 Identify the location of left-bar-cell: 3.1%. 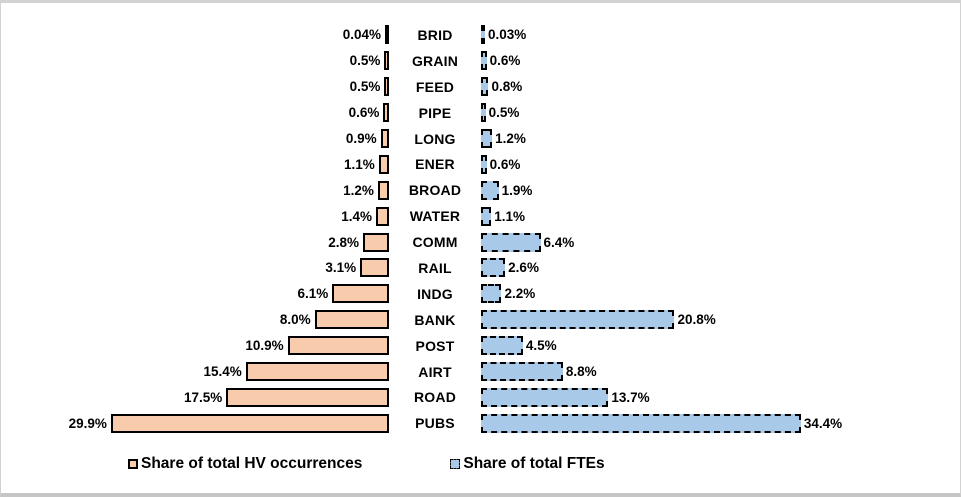
(199, 268).